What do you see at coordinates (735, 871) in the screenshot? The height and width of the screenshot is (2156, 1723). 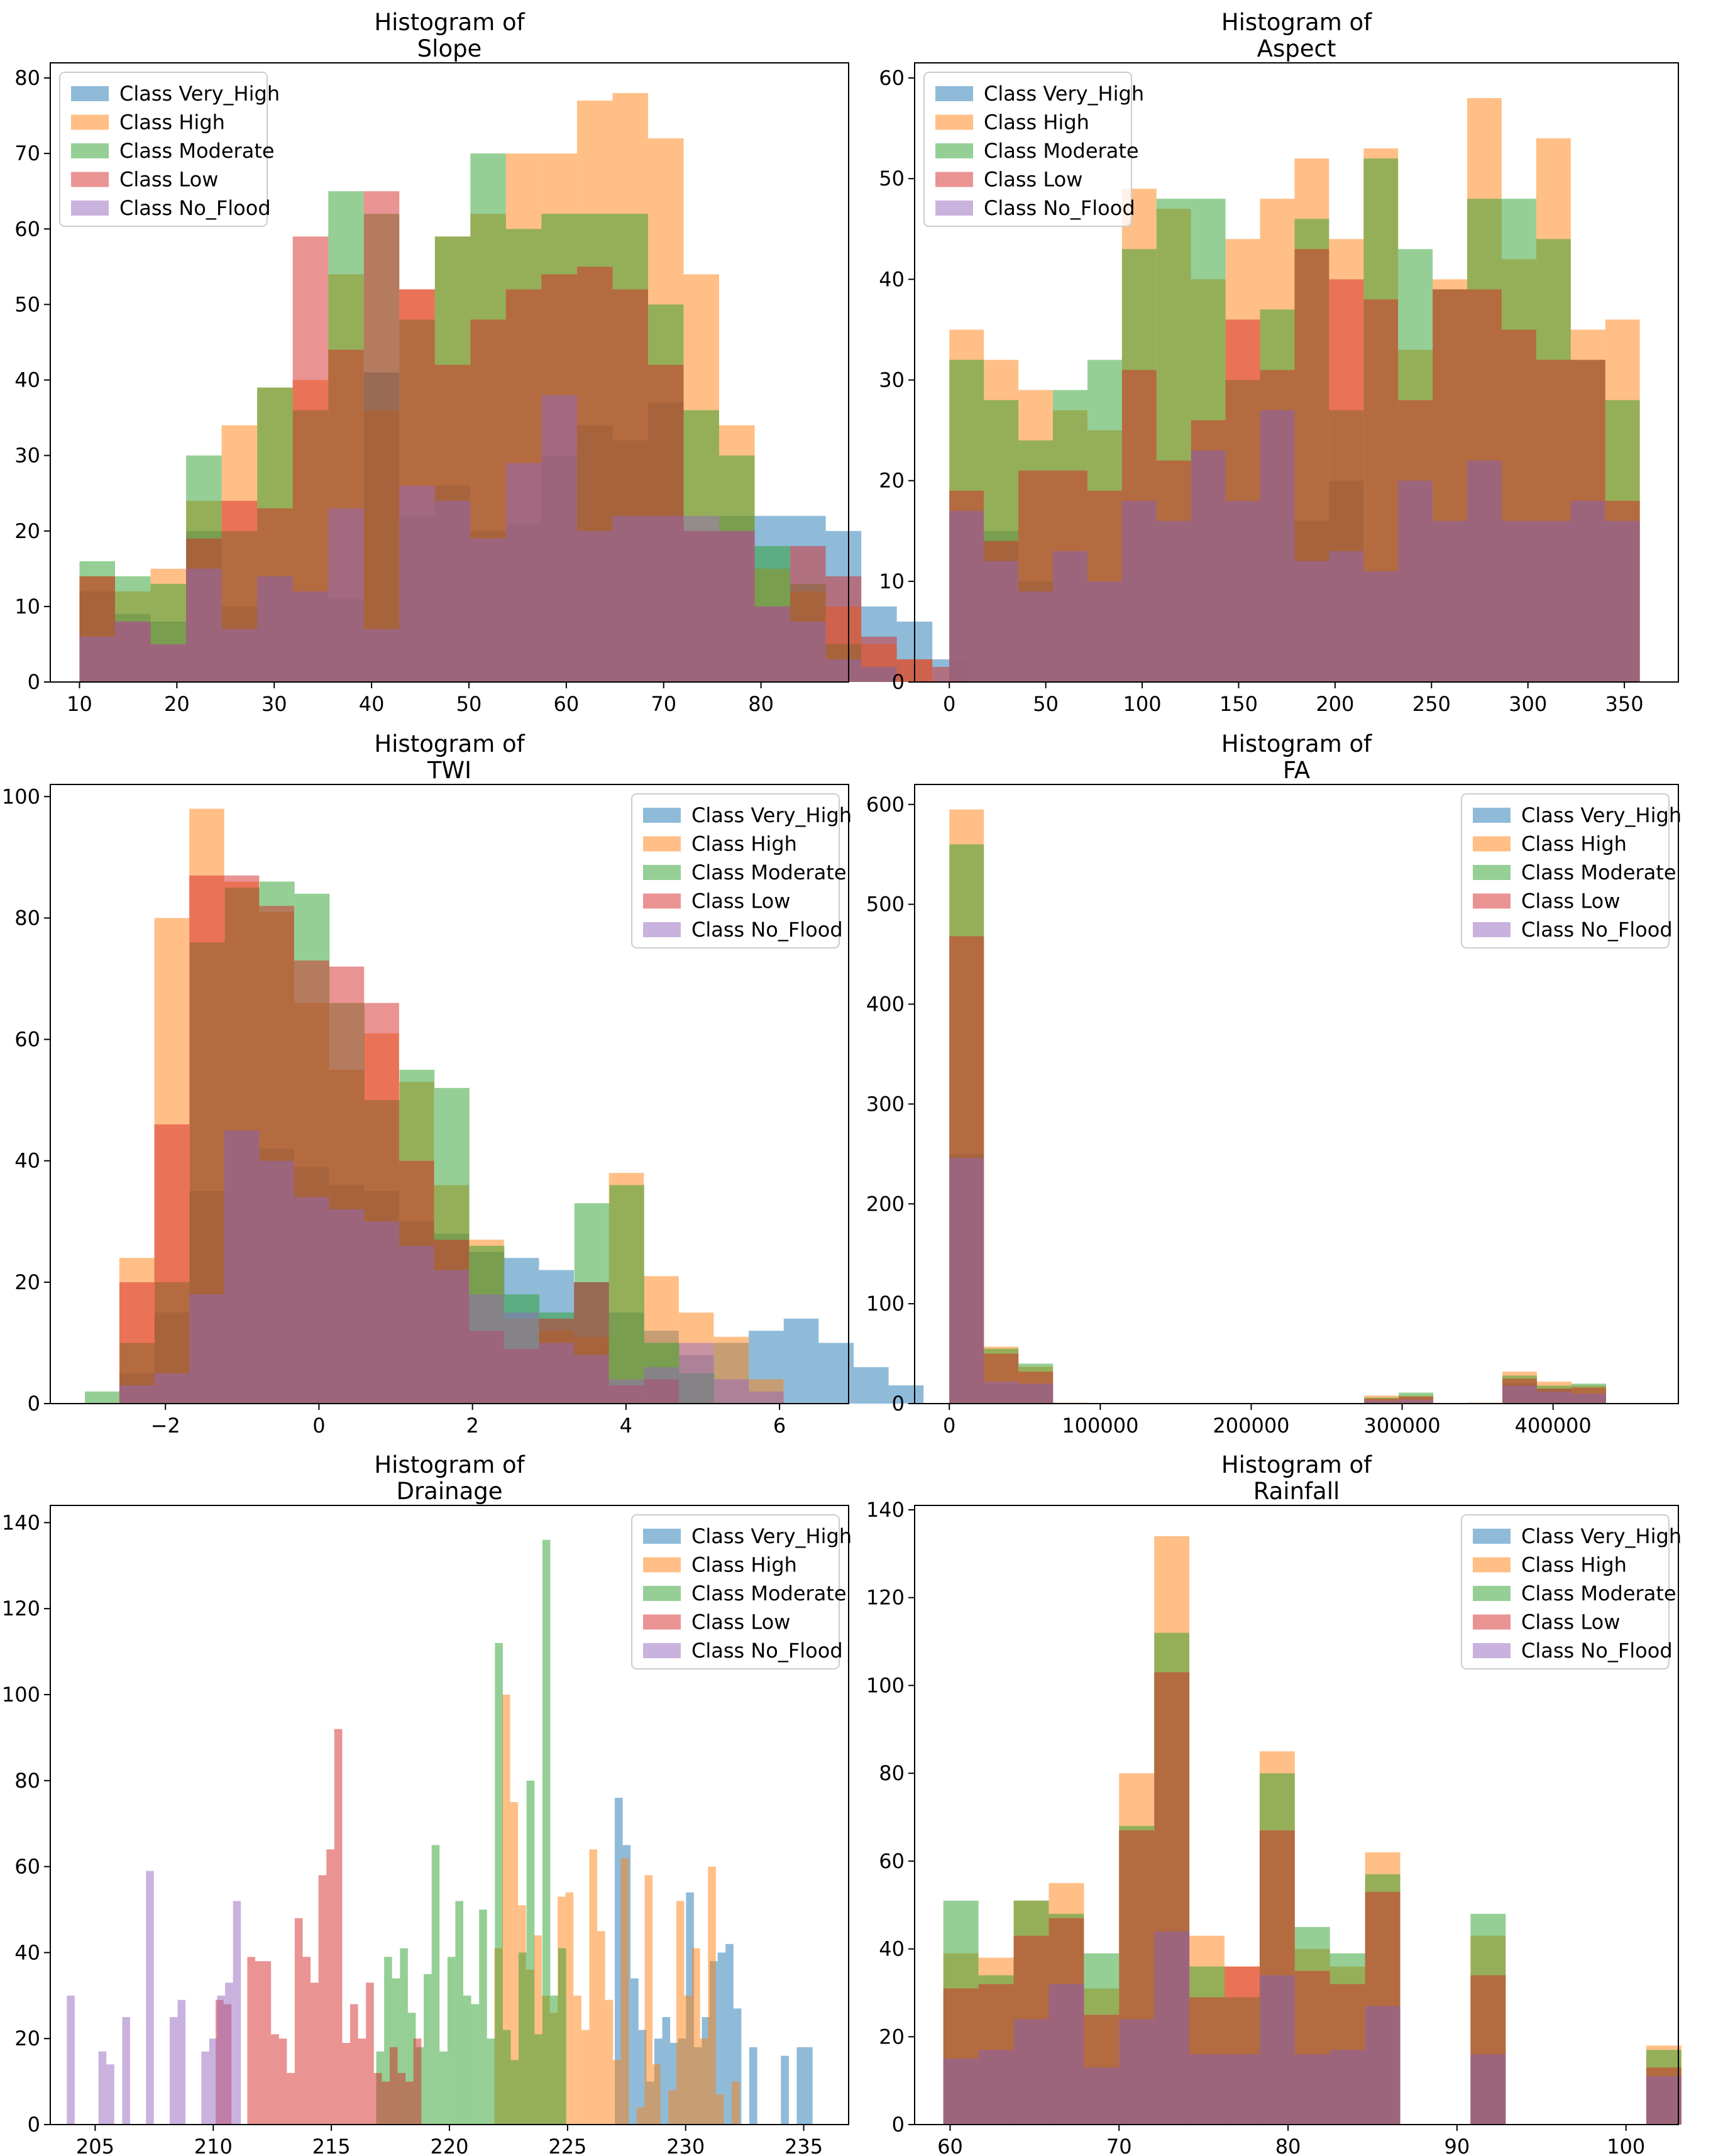 I see `legend-box` at bounding box center [735, 871].